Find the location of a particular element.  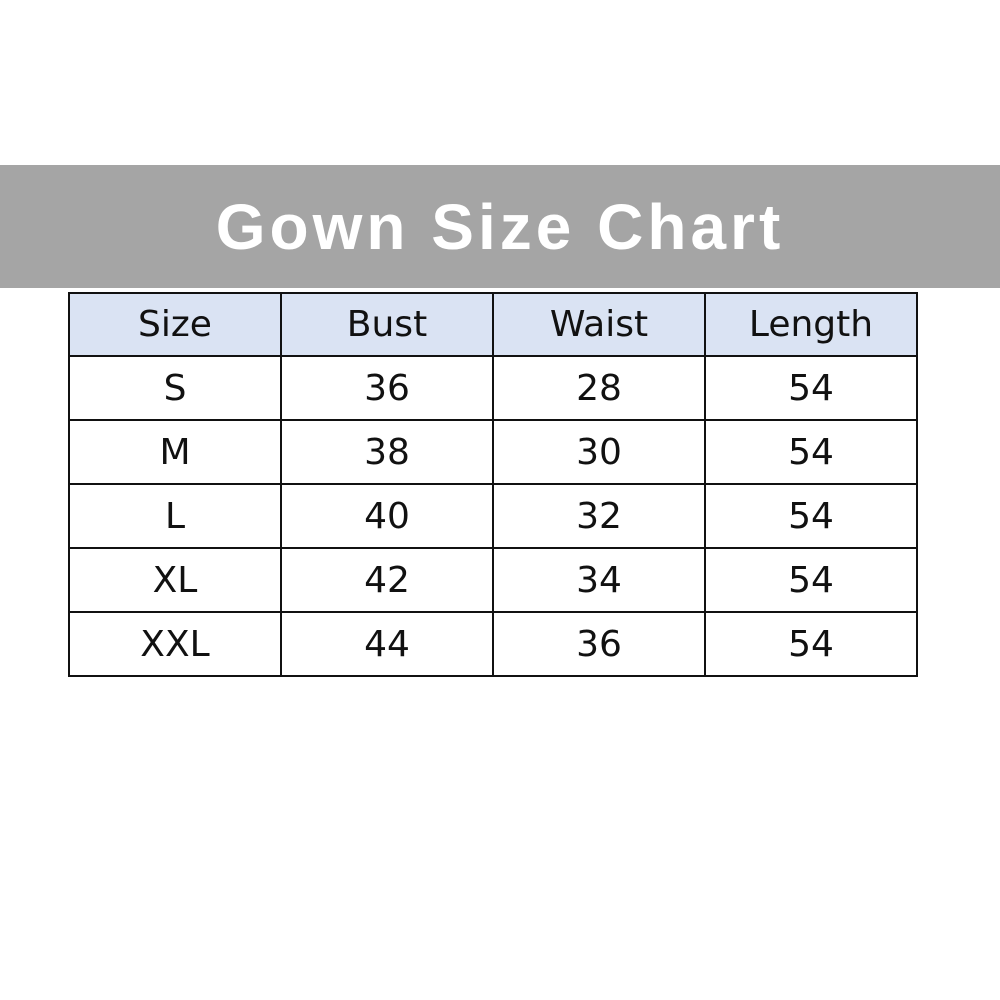

table-cell: 34 is located at coordinates (599, 580).